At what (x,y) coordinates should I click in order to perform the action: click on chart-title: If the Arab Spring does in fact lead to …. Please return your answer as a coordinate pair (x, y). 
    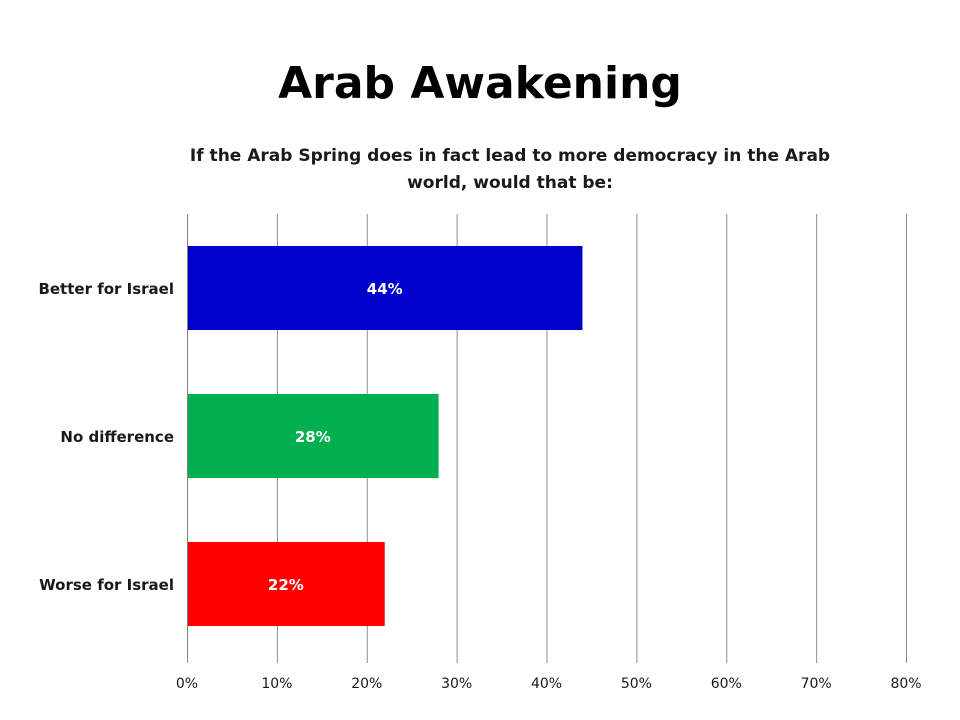
    Looking at the image, I should click on (510, 169).